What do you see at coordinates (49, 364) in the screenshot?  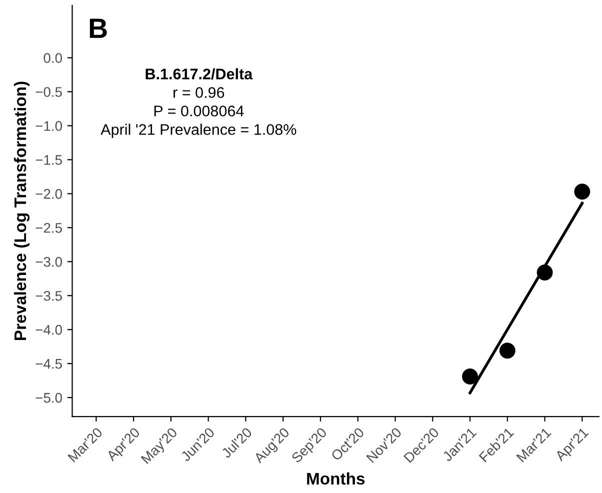 I see `y-tick-label: −4.5` at bounding box center [49, 364].